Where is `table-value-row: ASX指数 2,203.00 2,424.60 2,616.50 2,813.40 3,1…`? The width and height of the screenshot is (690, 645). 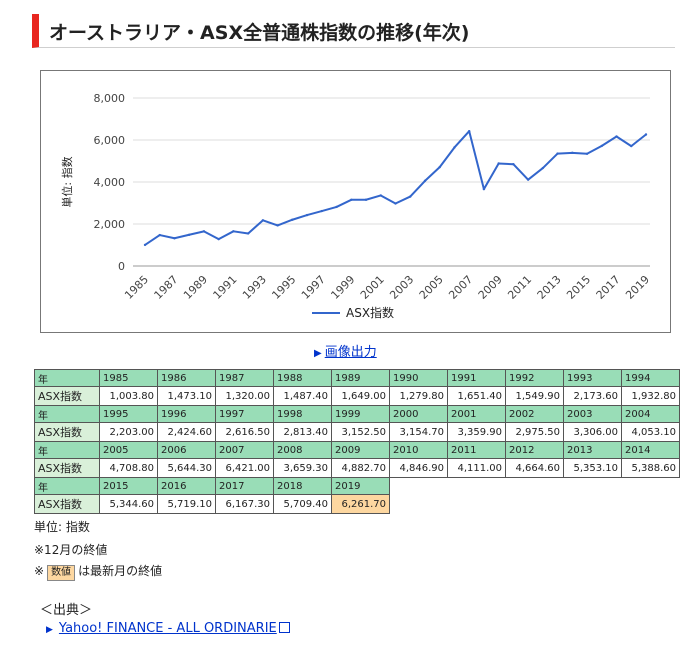 table-value-row: ASX指数 2,203.00 2,424.60 2,616.50 2,813.40 3,1… is located at coordinates (357, 432).